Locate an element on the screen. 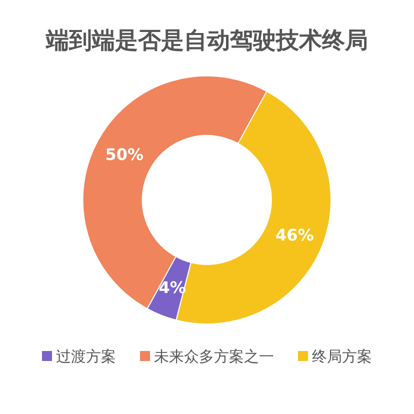 This screenshot has height=414, width=414. data-label: 50% is located at coordinates (124, 154).